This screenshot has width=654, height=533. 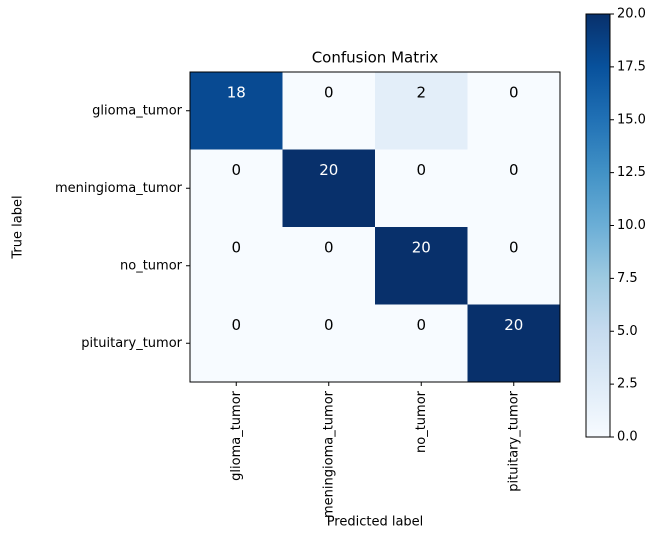 What do you see at coordinates (375, 522) in the screenshot?
I see `x-axis-label: Predicted label` at bounding box center [375, 522].